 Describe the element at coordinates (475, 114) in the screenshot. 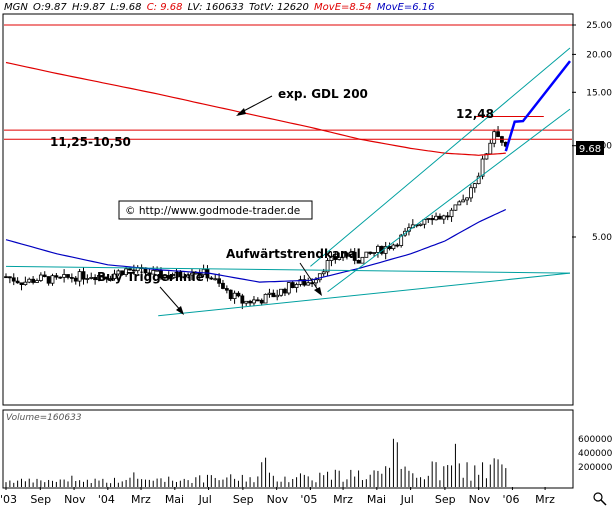

I see `high-label: 12,48` at that location.